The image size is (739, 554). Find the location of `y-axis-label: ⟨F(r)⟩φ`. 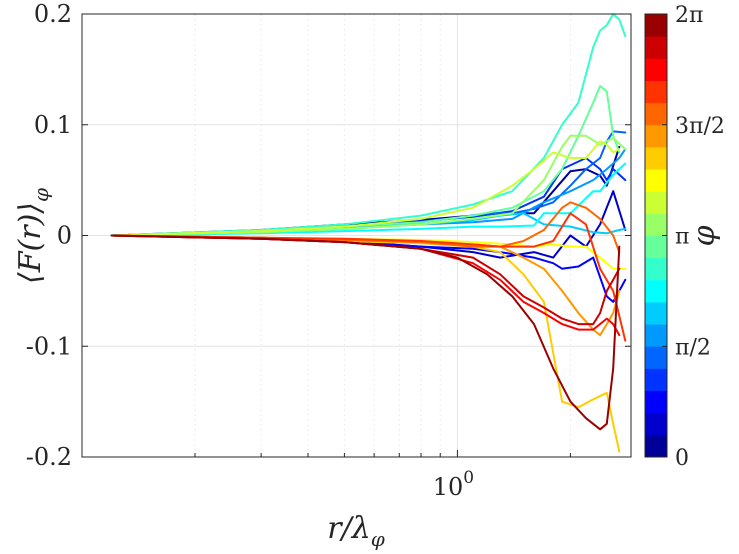

y-axis-label: ⟨F(r)⟩φ is located at coordinates (33, 236).